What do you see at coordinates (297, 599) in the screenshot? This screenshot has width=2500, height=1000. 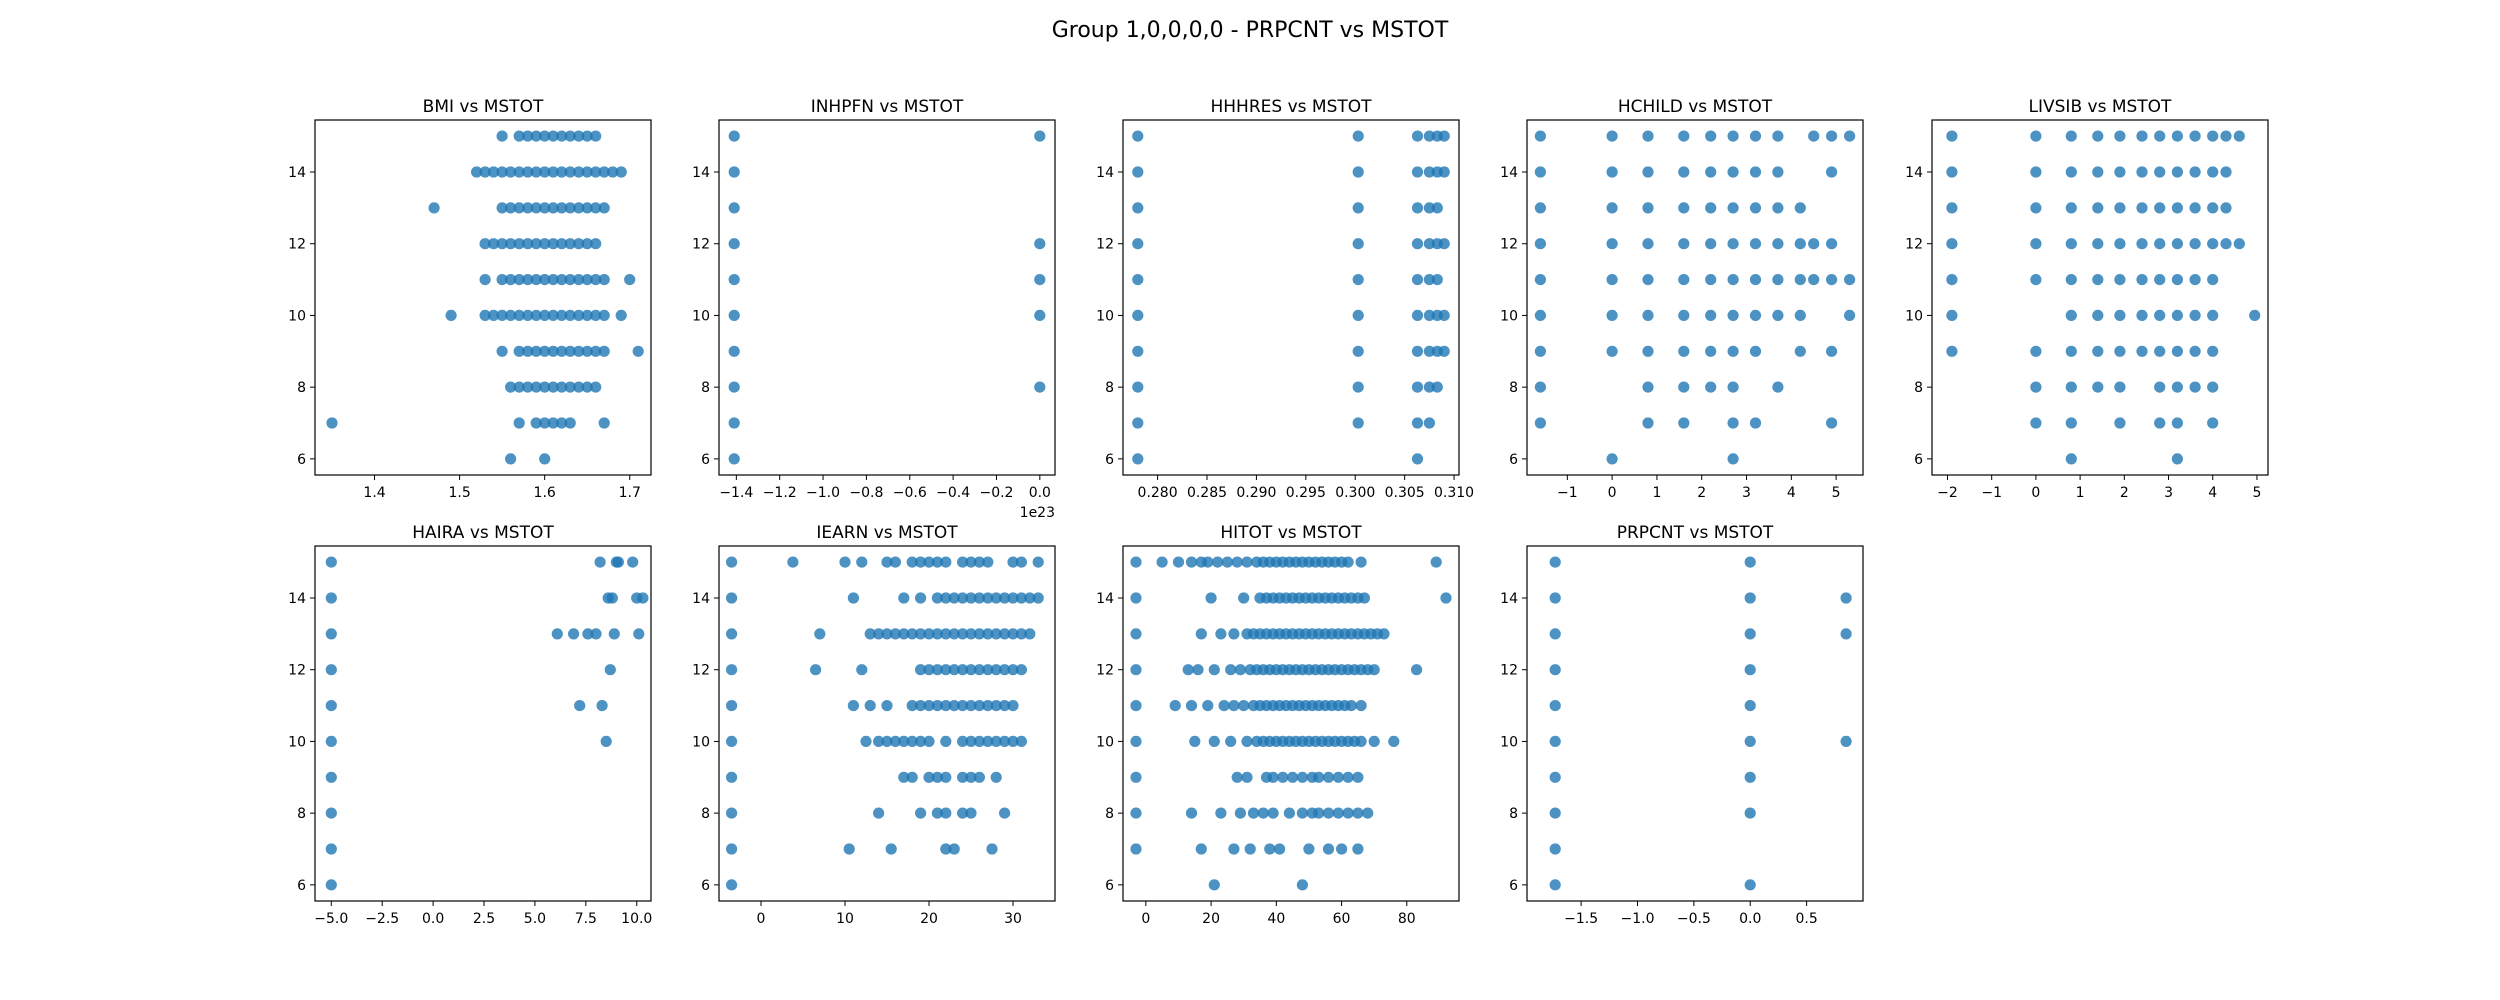 I see `y-tick-label: 14` at bounding box center [297, 599].